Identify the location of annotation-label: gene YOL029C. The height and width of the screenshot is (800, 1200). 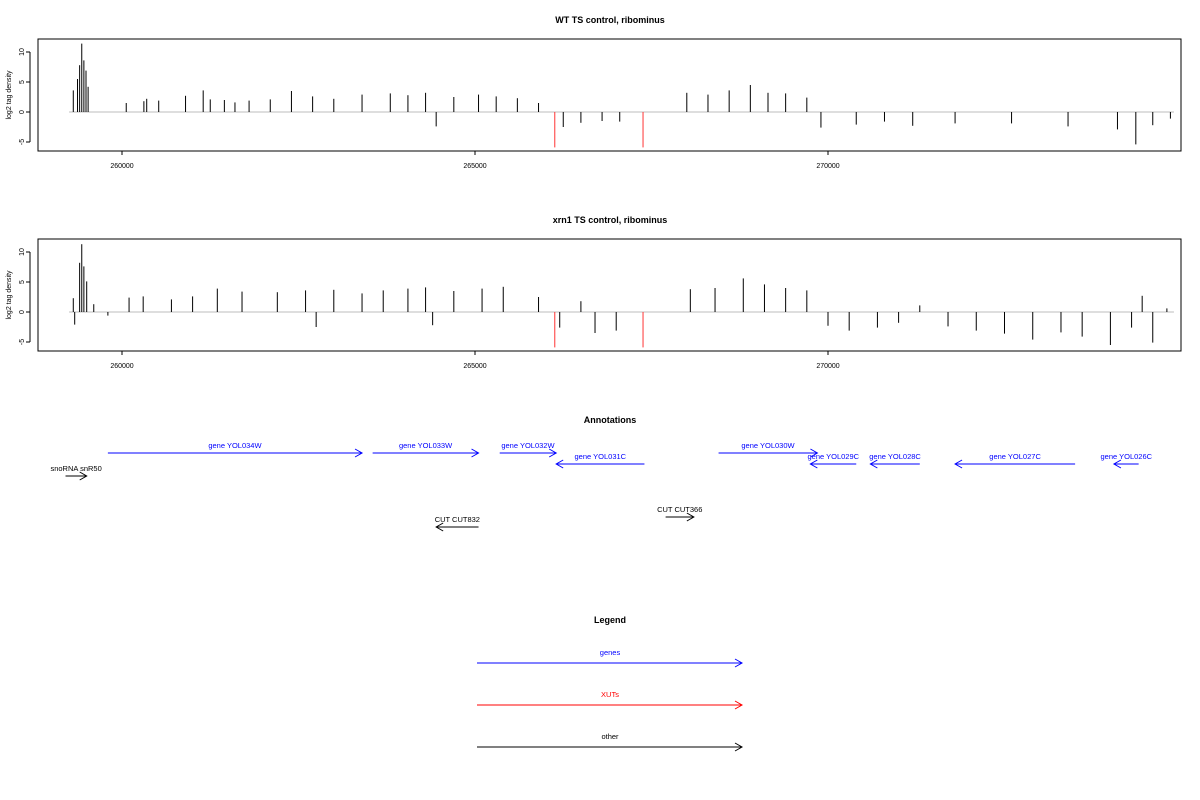
(834, 456).